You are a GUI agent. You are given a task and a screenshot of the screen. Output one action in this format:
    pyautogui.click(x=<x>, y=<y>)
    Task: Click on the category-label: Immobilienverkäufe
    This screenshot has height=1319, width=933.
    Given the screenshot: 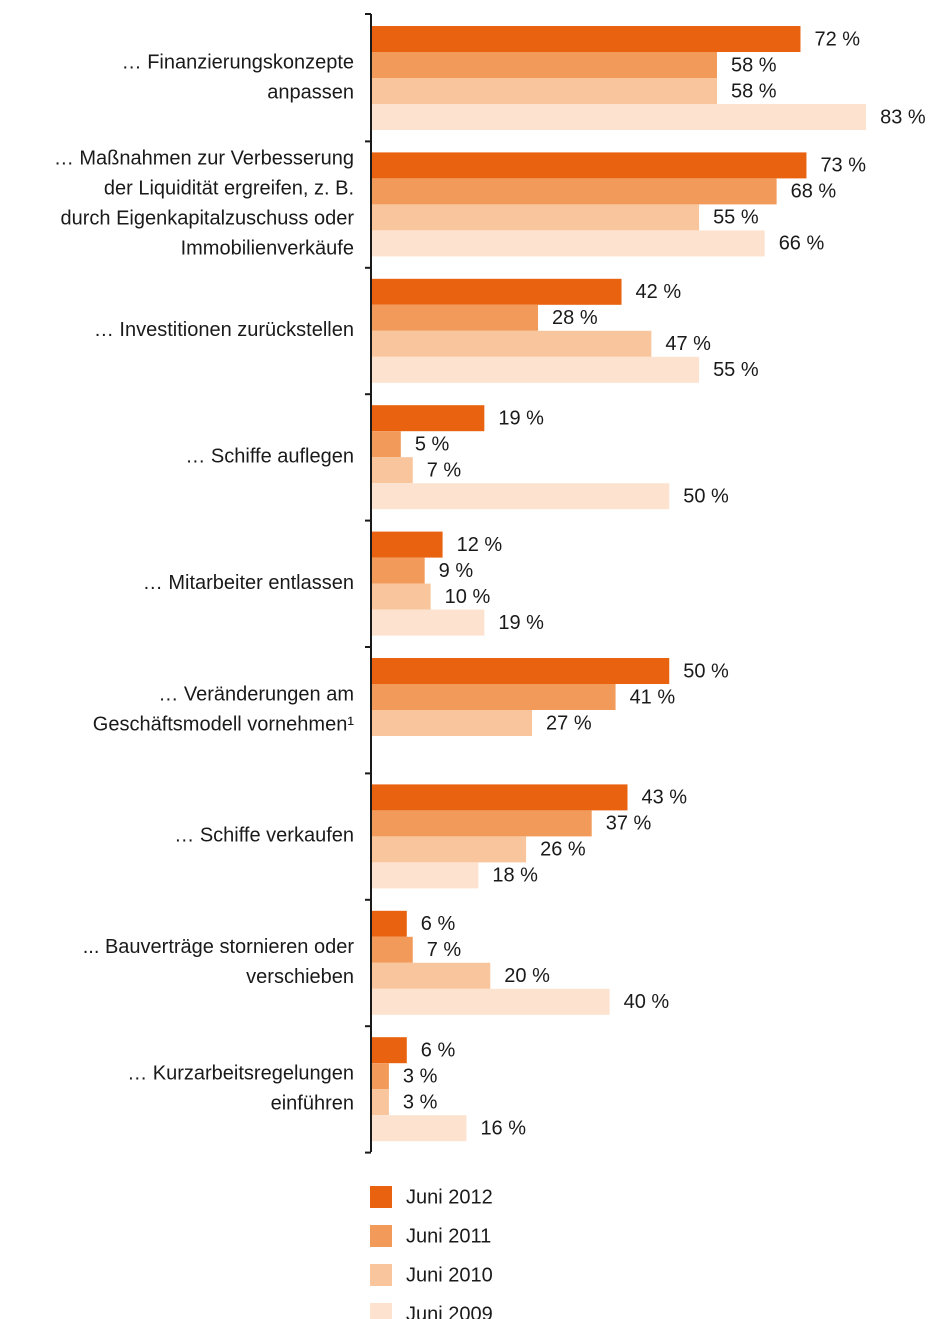 What is the action you would take?
    pyautogui.click(x=267, y=249)
    